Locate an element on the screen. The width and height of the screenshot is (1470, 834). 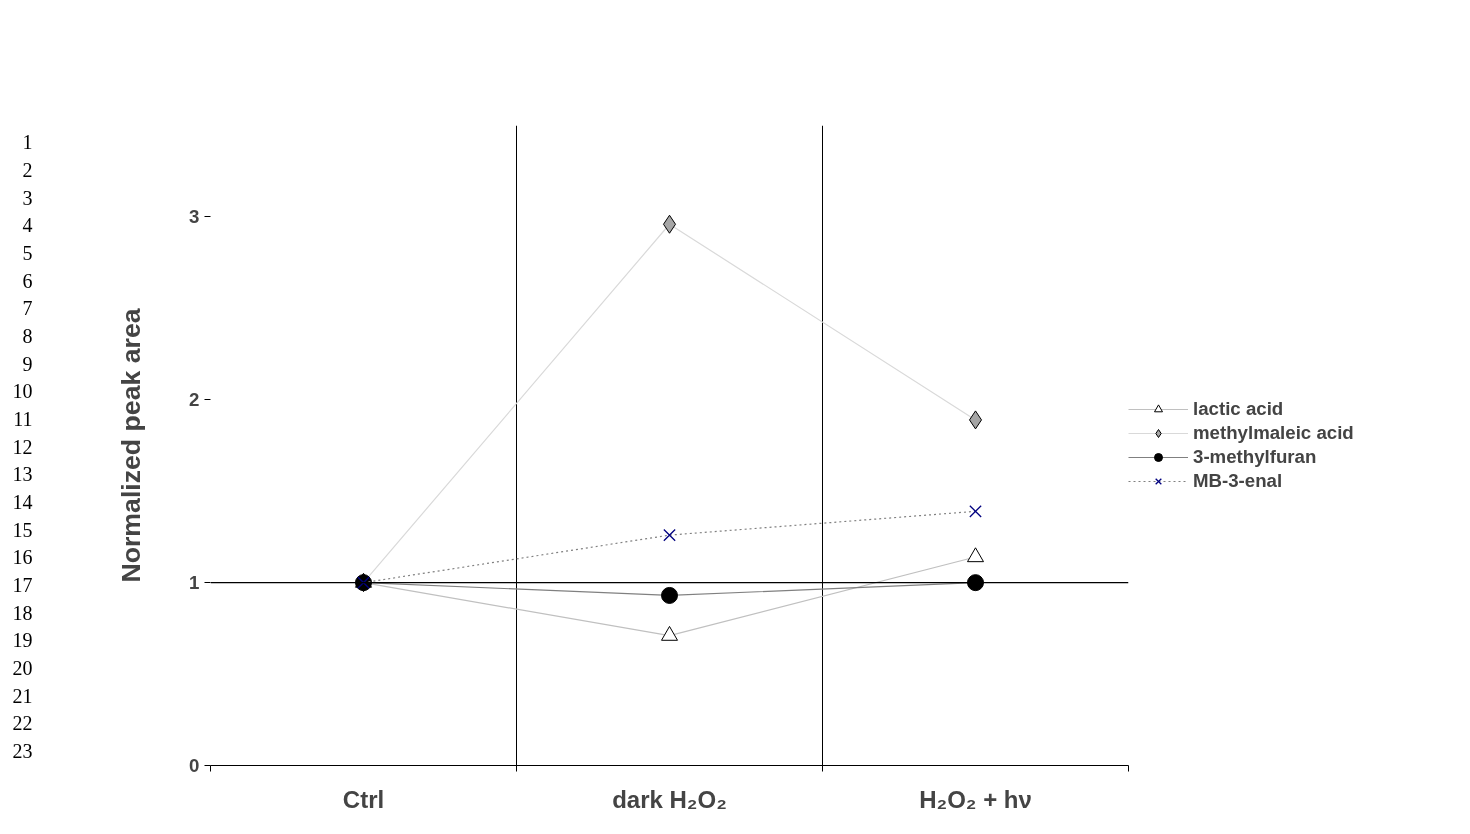
legend-label: 3-methylfuran is located at coordinates (1255, 457).